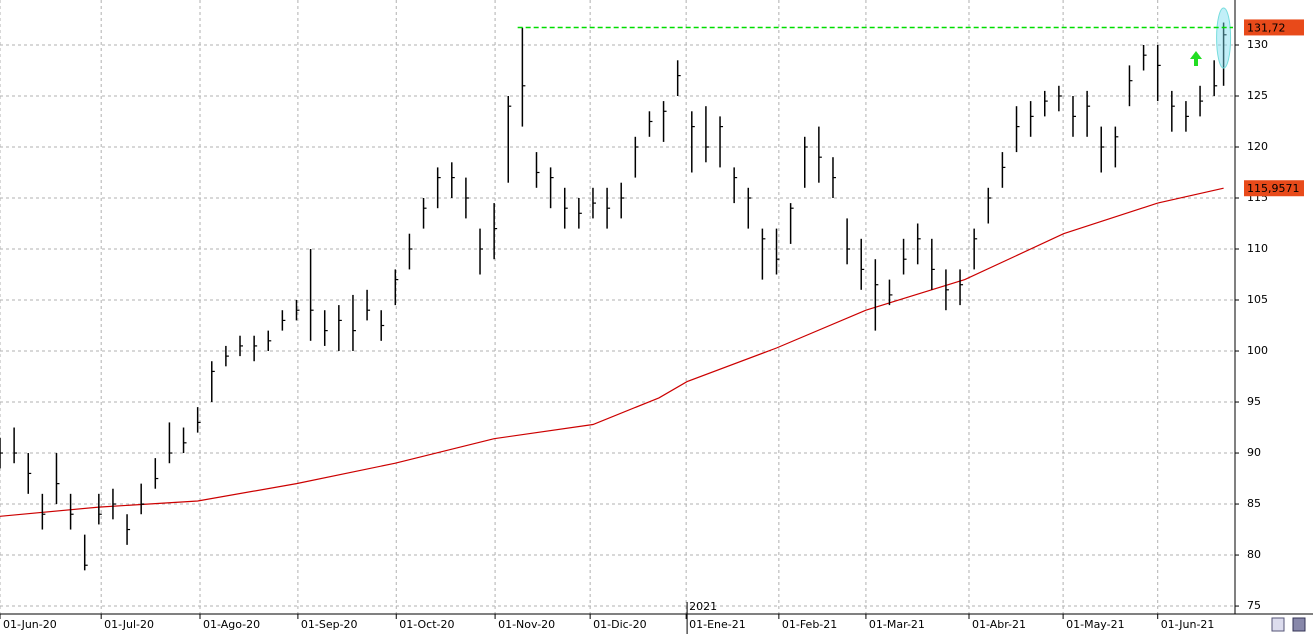  What do you see at coordinates (30, 624) in the screenshot?
I see `x-tick-label: 01-Jun-20` at bounding box center [30, 624].